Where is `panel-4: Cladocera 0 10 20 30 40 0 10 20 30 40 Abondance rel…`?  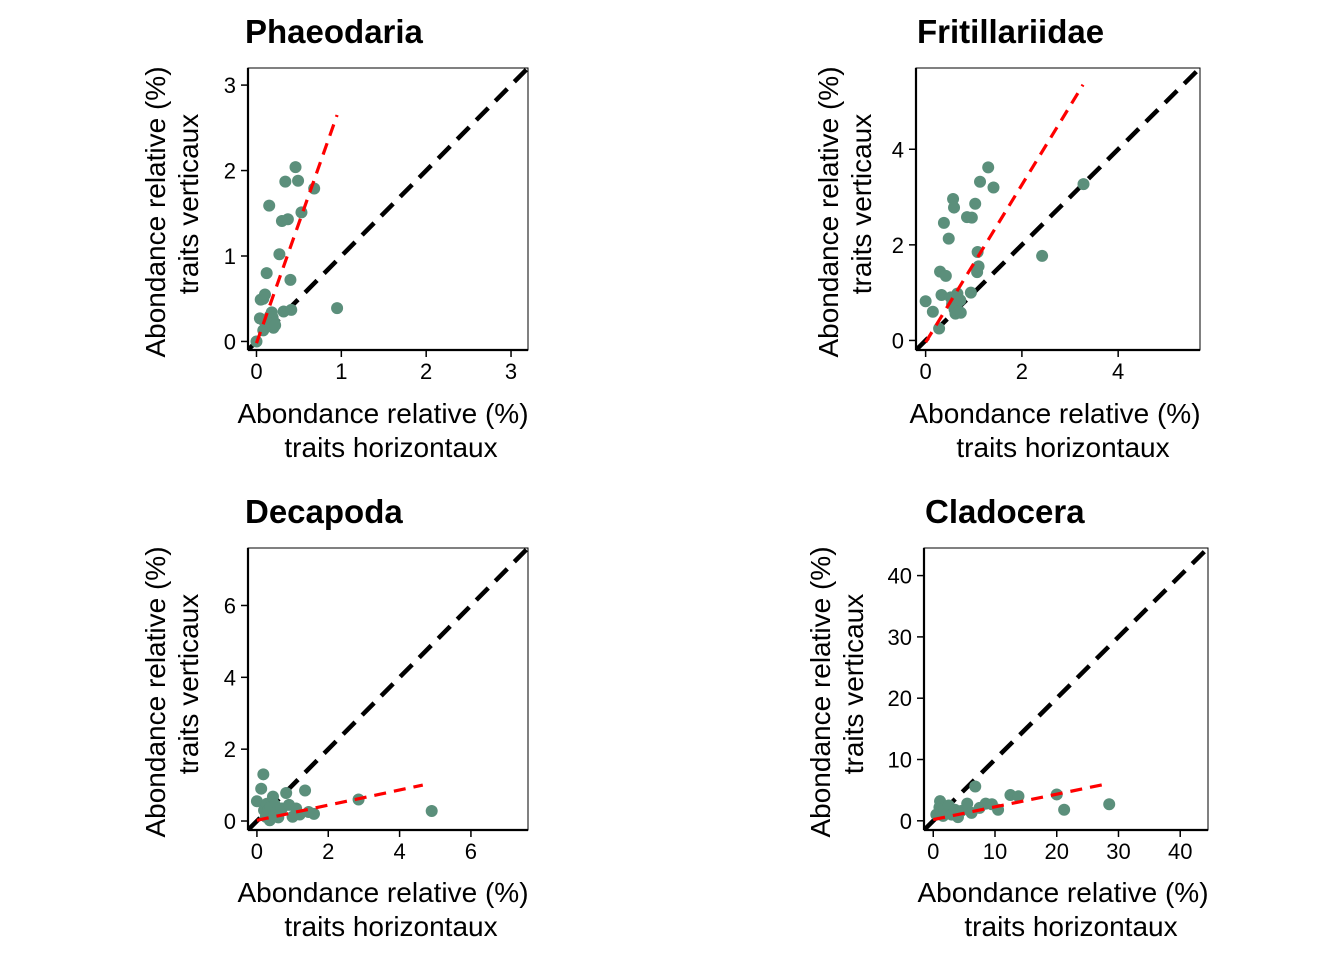 panel-4: Cladocera 0 10 20 30 40 0 10 20 30 40 Abondance rel… is located at coordinates (1007, 717).